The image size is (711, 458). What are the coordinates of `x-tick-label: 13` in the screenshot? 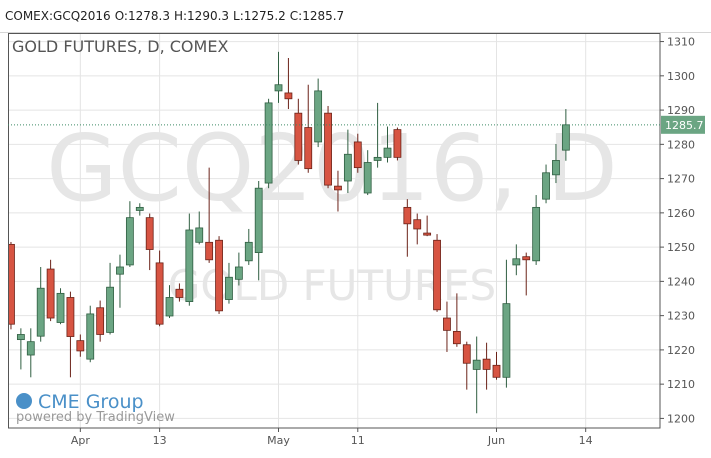 It's located at (160, 440).